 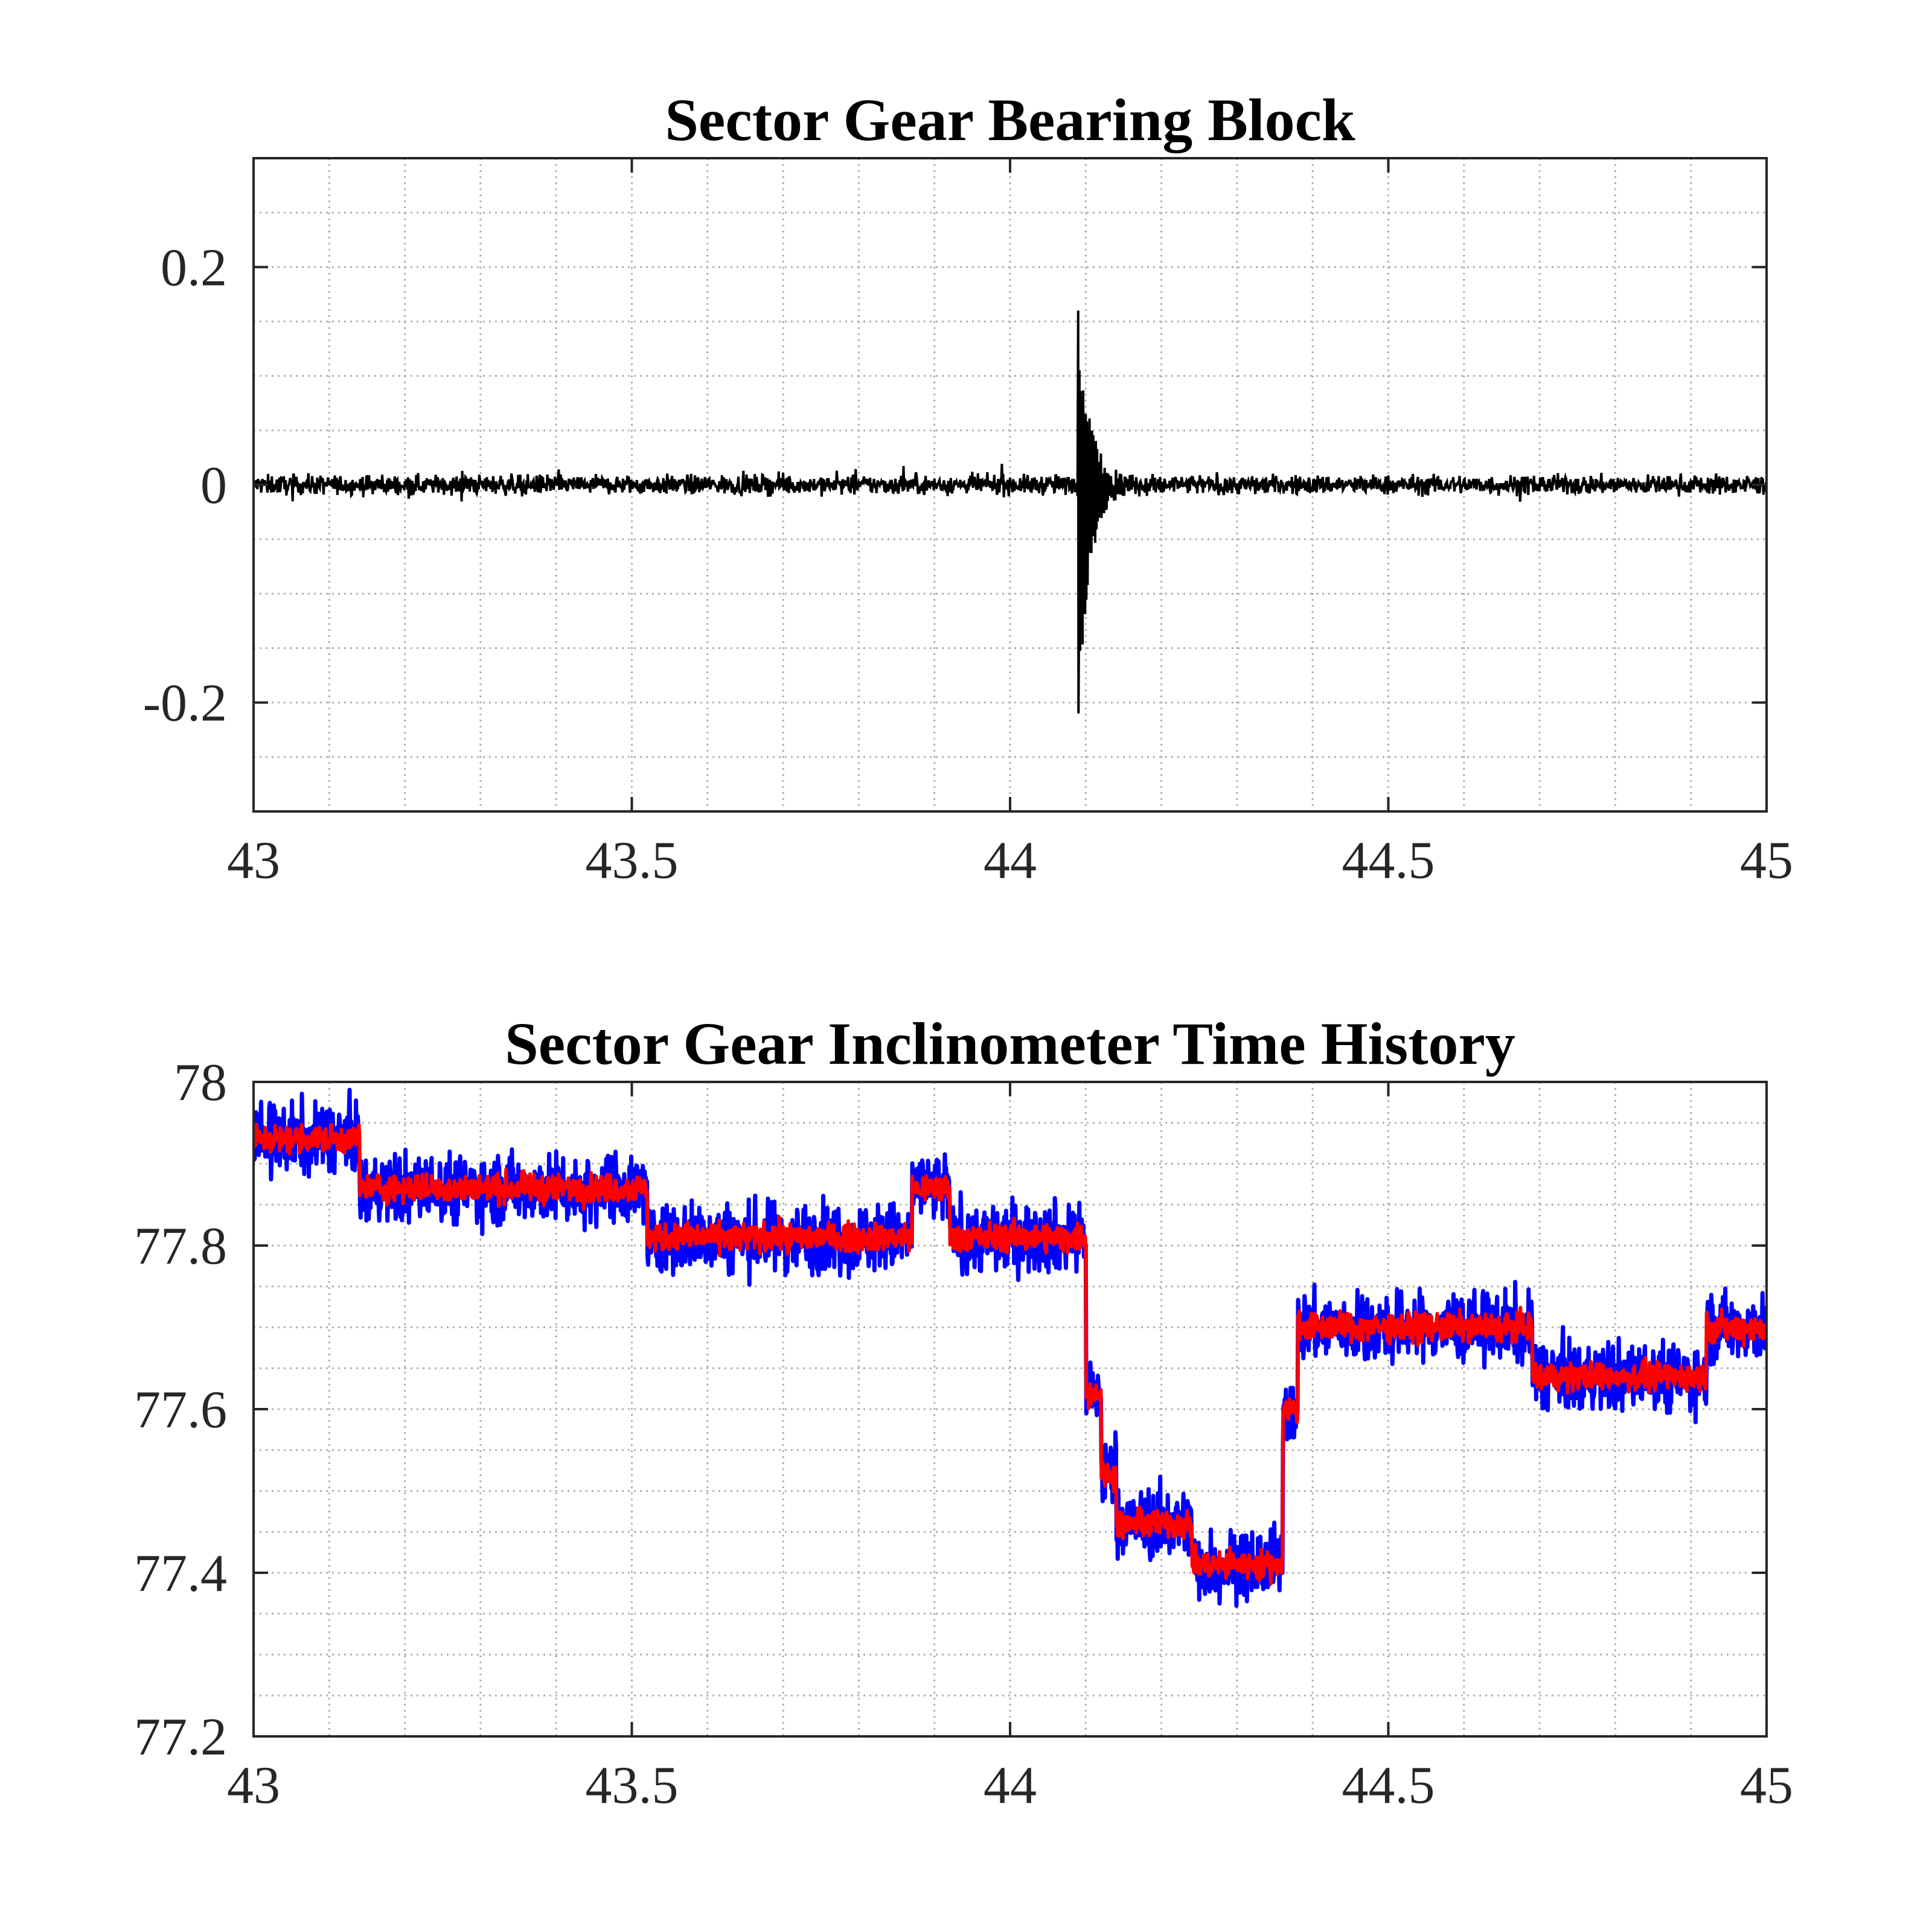 What do you see at coordinates (181, 1573) in the screenshot?
I see `y-tick-label: 77.4` at bounding box center [181, 1573].